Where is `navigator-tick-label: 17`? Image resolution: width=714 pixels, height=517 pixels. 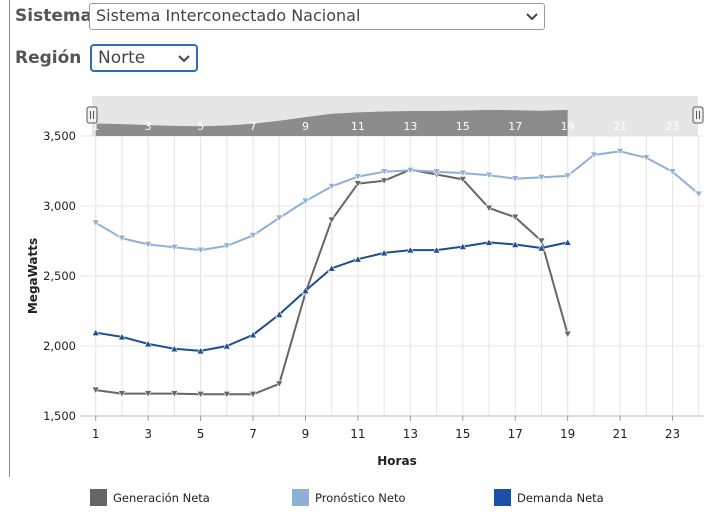
navigator-tick-label: 17 is located at coordinates (515, 126).